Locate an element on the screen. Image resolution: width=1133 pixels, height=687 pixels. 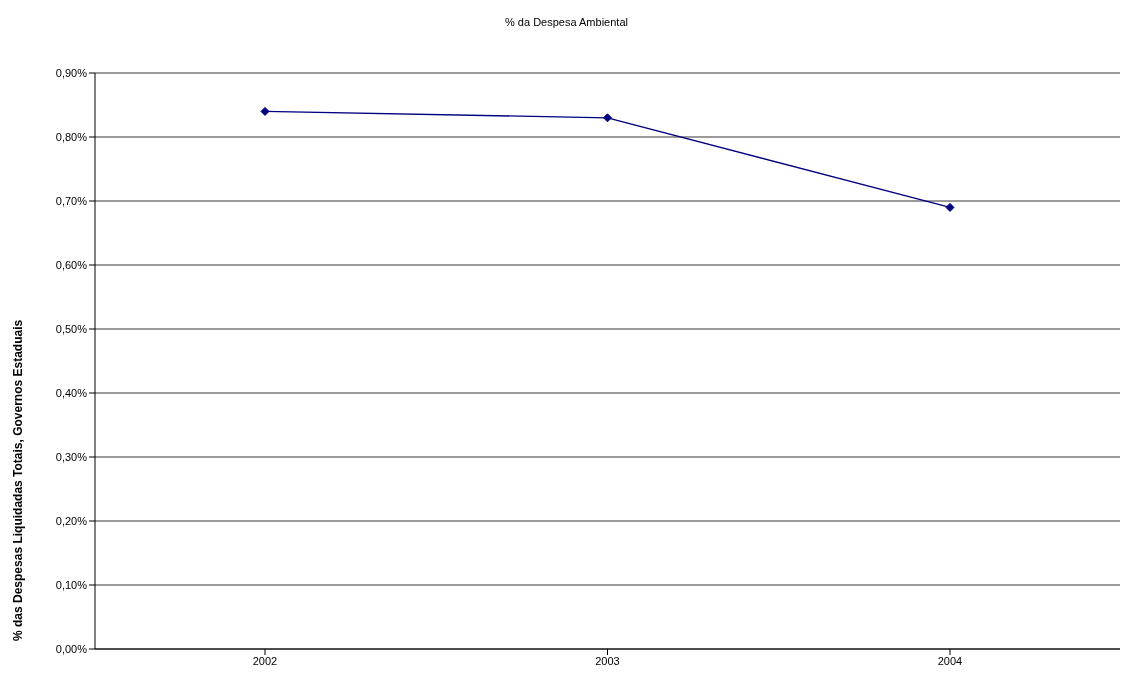
y-tick-label: 0,20% is located at coordinates (71, 520).